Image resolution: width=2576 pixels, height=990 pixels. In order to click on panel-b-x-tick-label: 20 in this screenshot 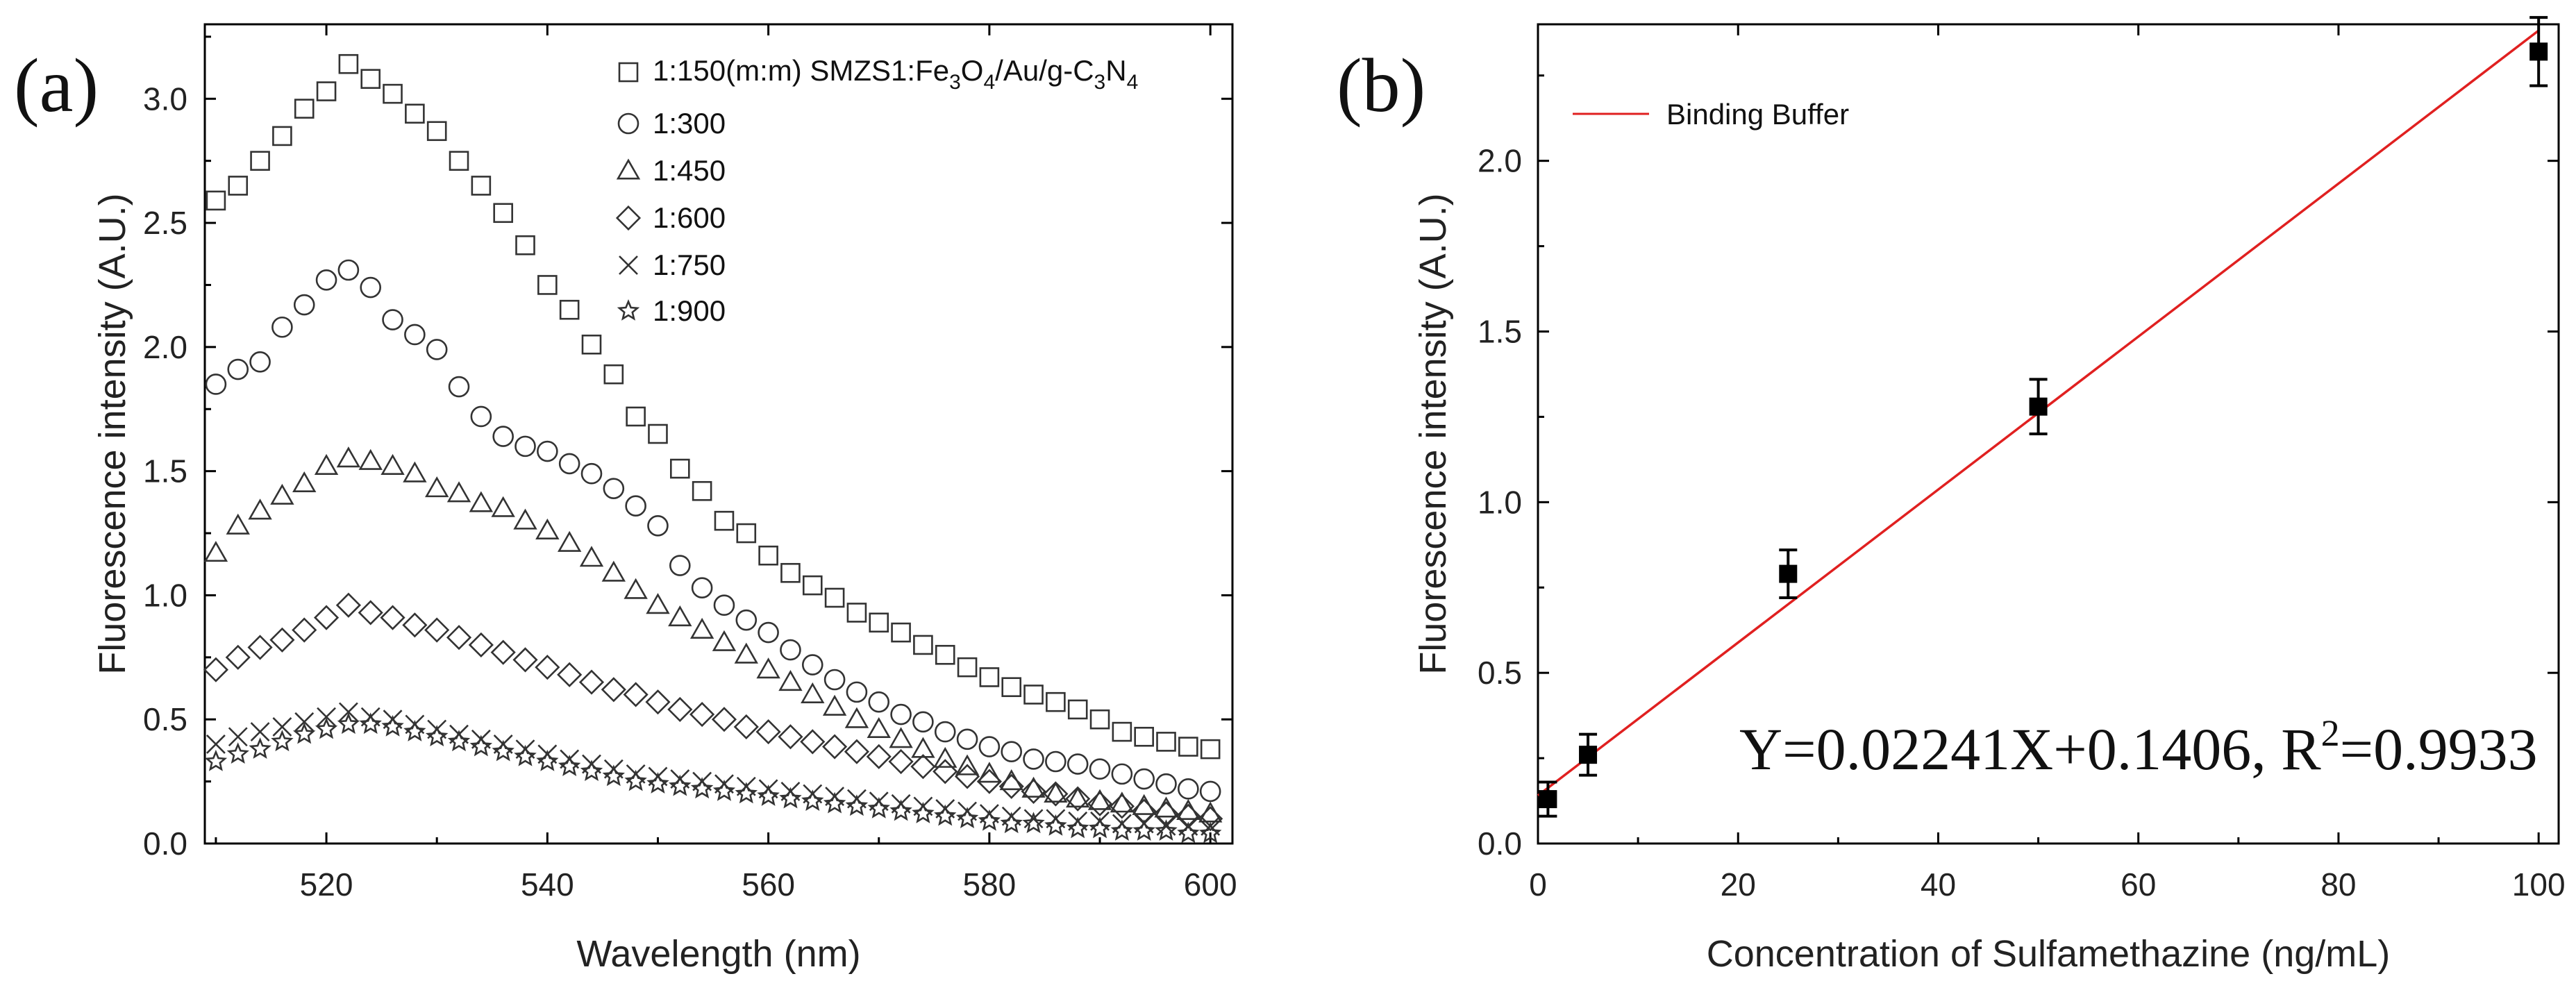, I will do `click(1738, 884)`.